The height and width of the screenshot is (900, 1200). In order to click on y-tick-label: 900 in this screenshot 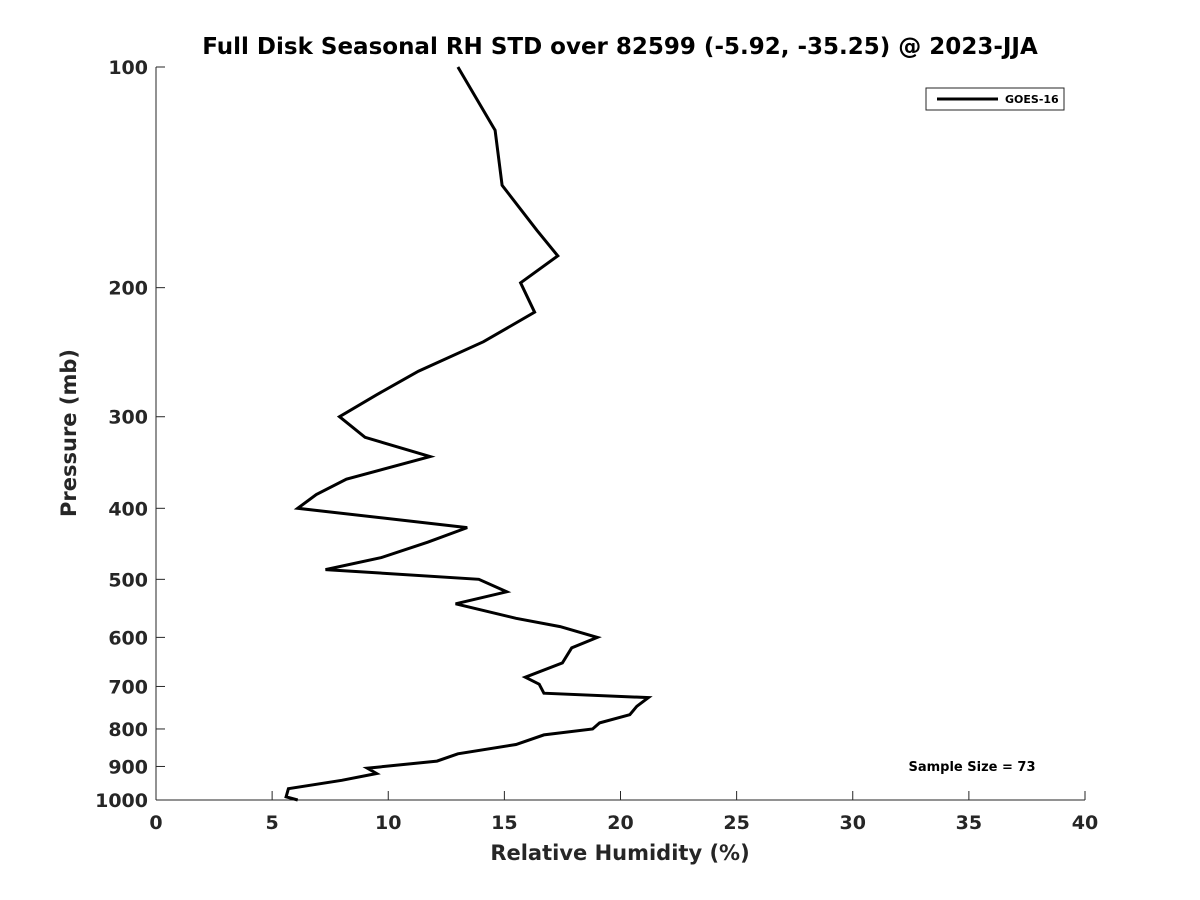, I will do `click(128, 767)`.